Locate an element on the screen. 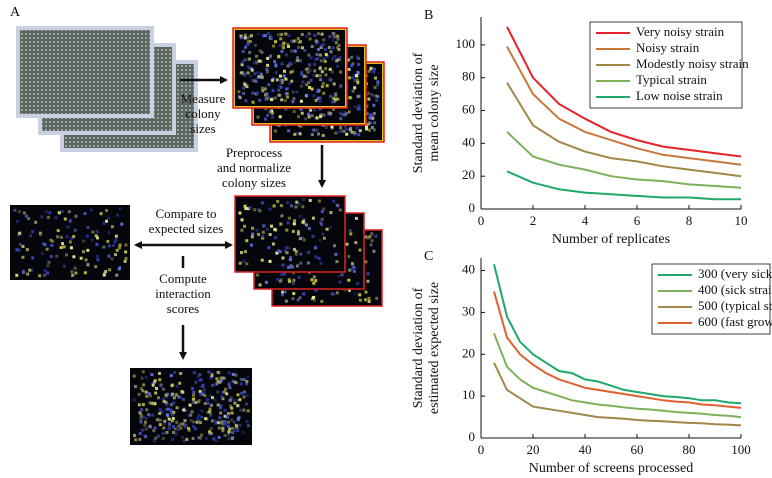  legend-label: Very noisy strain is located at coordinates (680, 31).